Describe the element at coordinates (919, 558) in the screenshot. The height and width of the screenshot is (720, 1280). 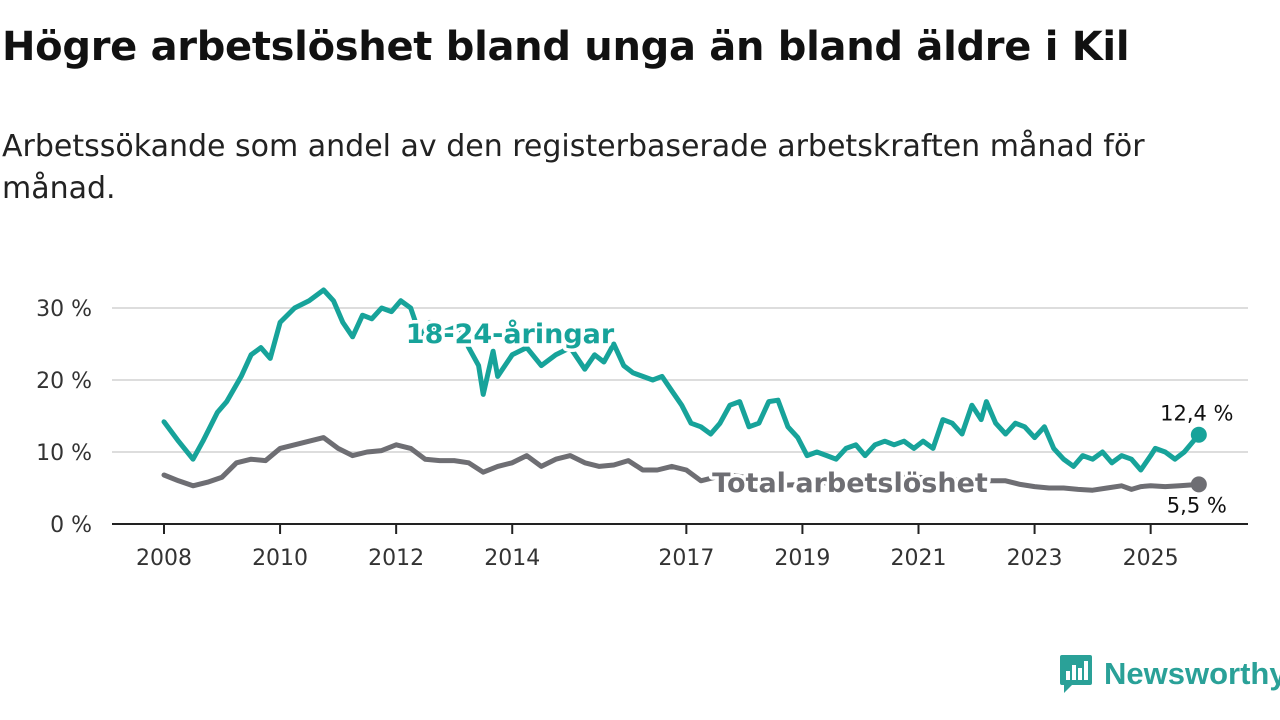
I see `x-tick-label: 2021` at that location.